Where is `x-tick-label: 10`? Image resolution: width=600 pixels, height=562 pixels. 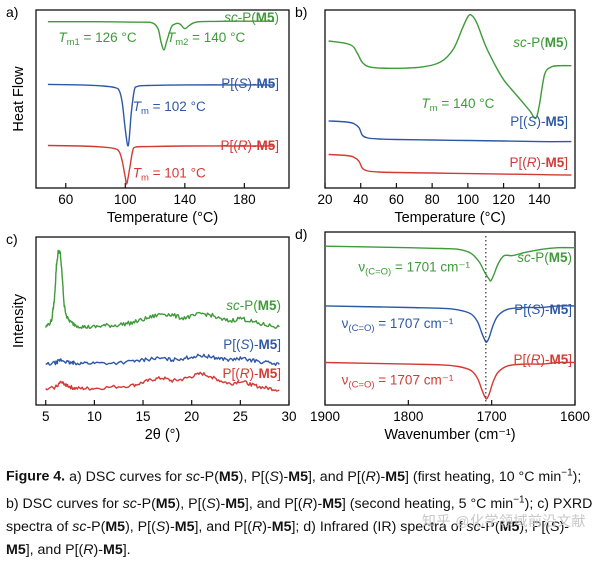
x-tick-label: 10 is located at coordinates (94, 416).